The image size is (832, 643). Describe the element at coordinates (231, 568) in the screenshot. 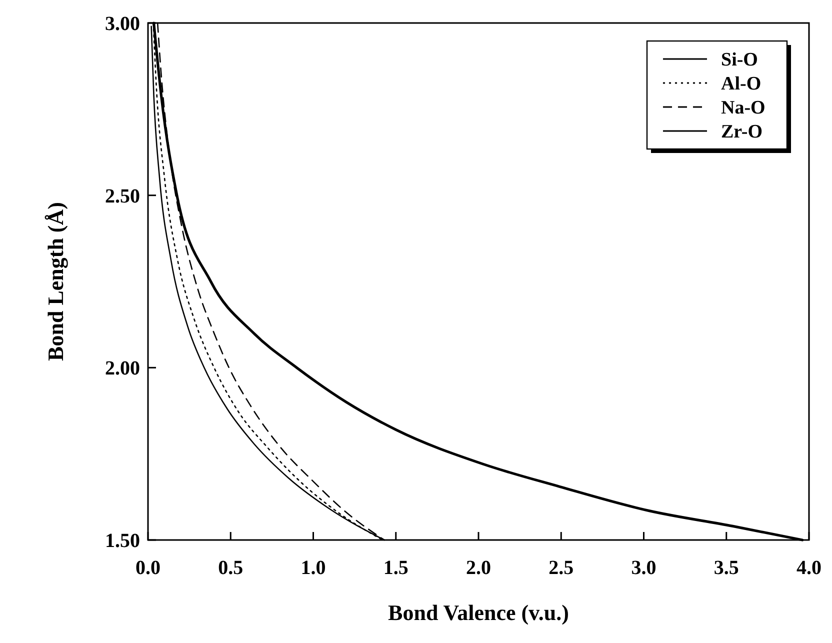

I see `x-tick-label: 0.5` at that location.